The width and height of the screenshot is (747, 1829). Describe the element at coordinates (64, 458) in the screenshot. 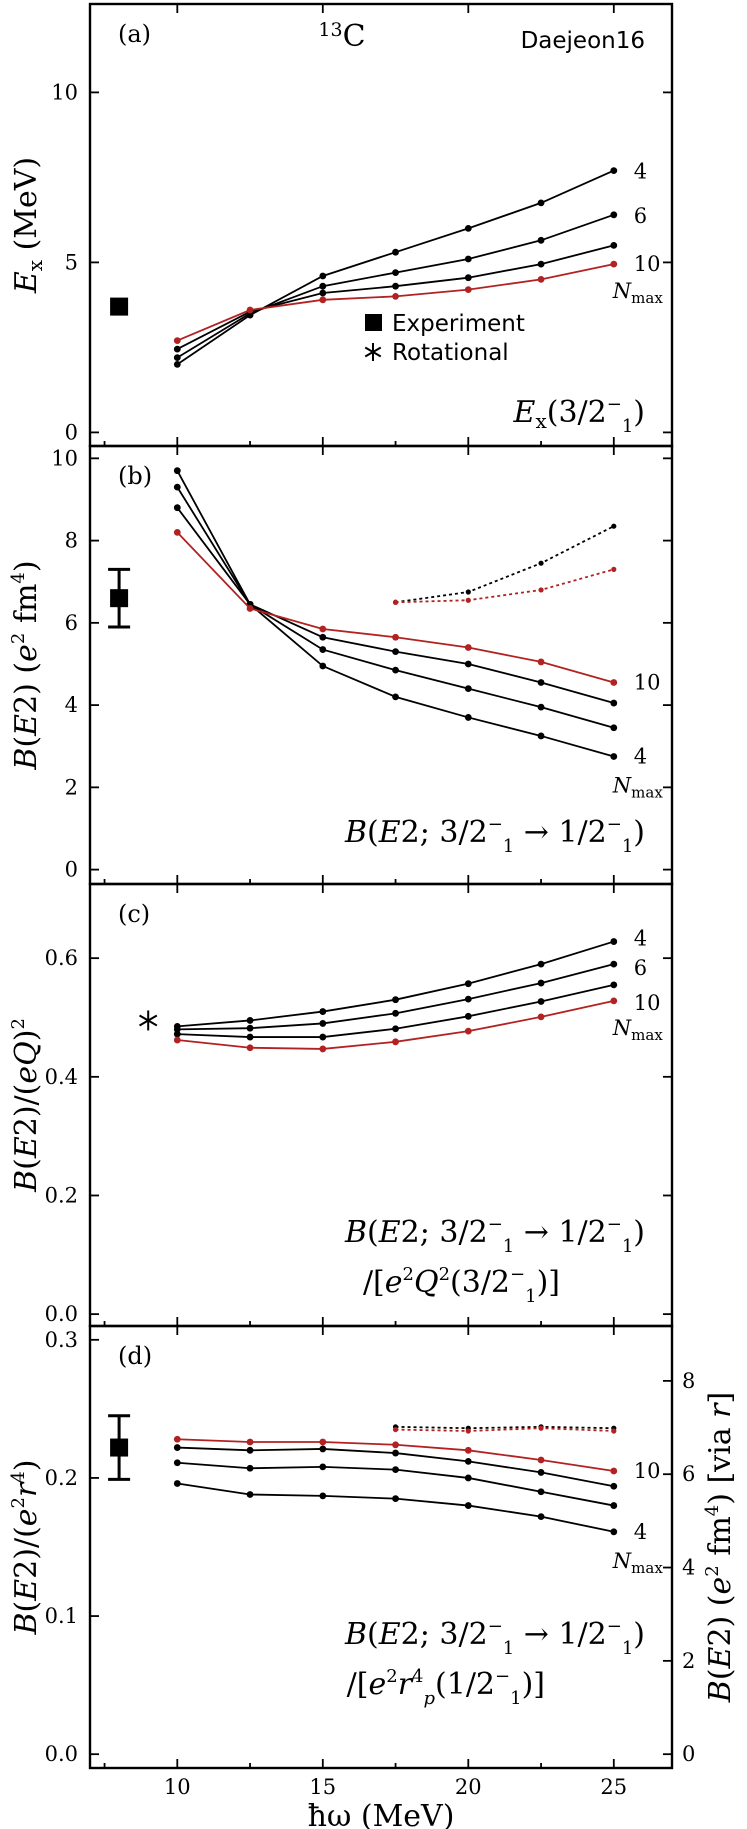

I see `y-tick-label: 10` at that location.